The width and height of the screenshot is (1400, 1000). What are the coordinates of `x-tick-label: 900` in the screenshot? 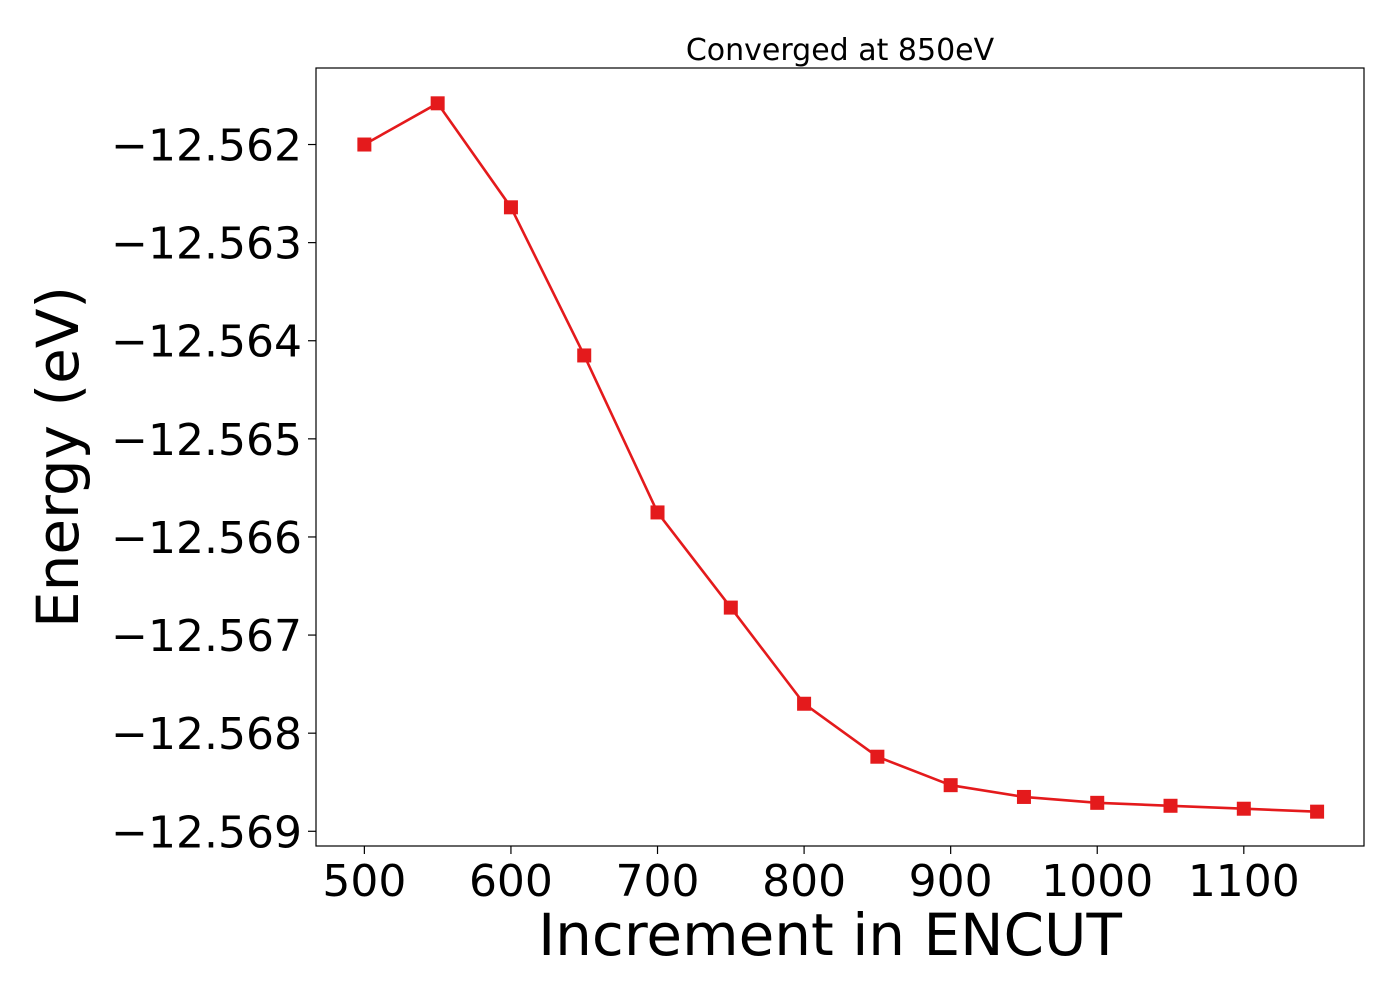 It's located at (951, 881).